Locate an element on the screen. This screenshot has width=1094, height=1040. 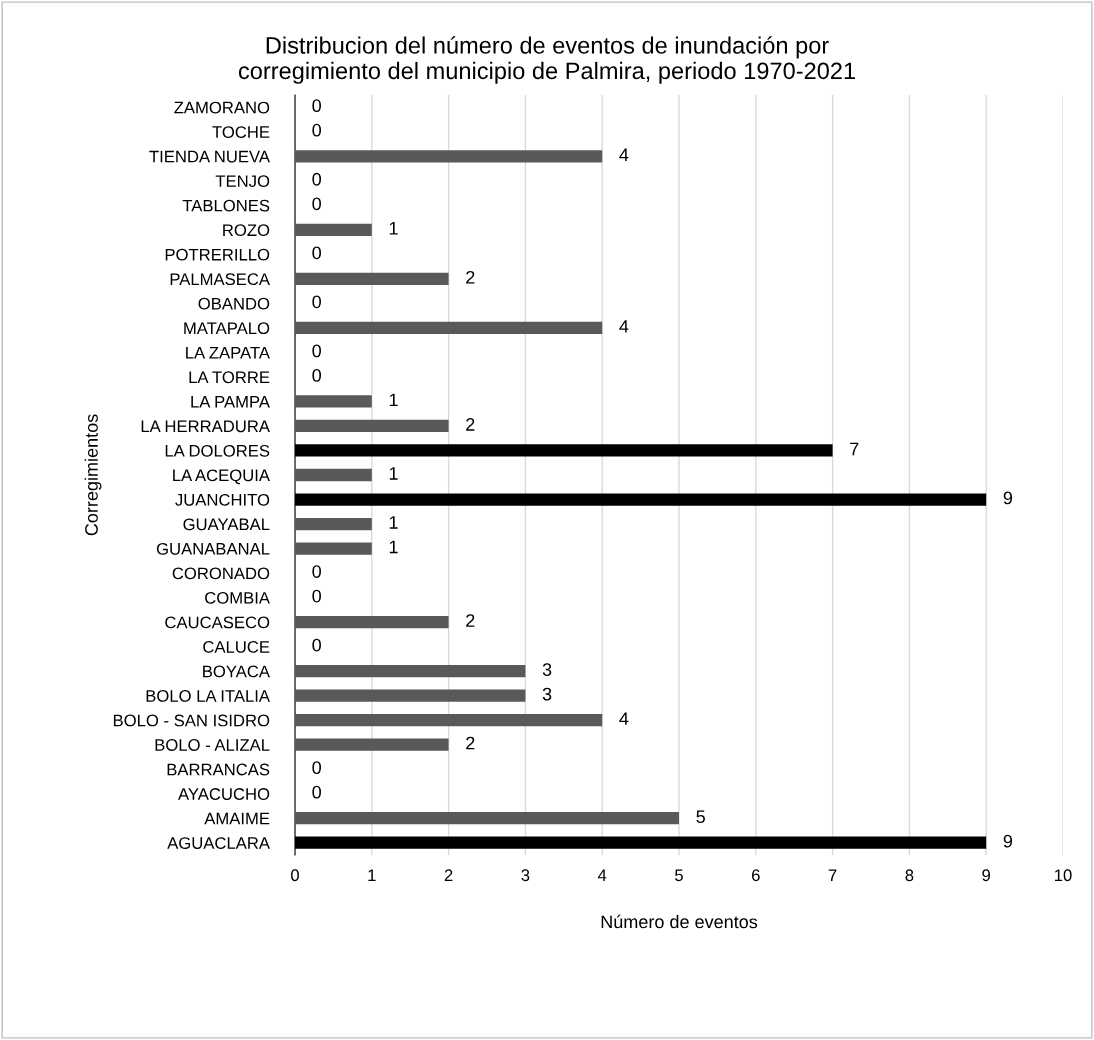
x-tick-label: 1 is located at coordinates (372, 875).